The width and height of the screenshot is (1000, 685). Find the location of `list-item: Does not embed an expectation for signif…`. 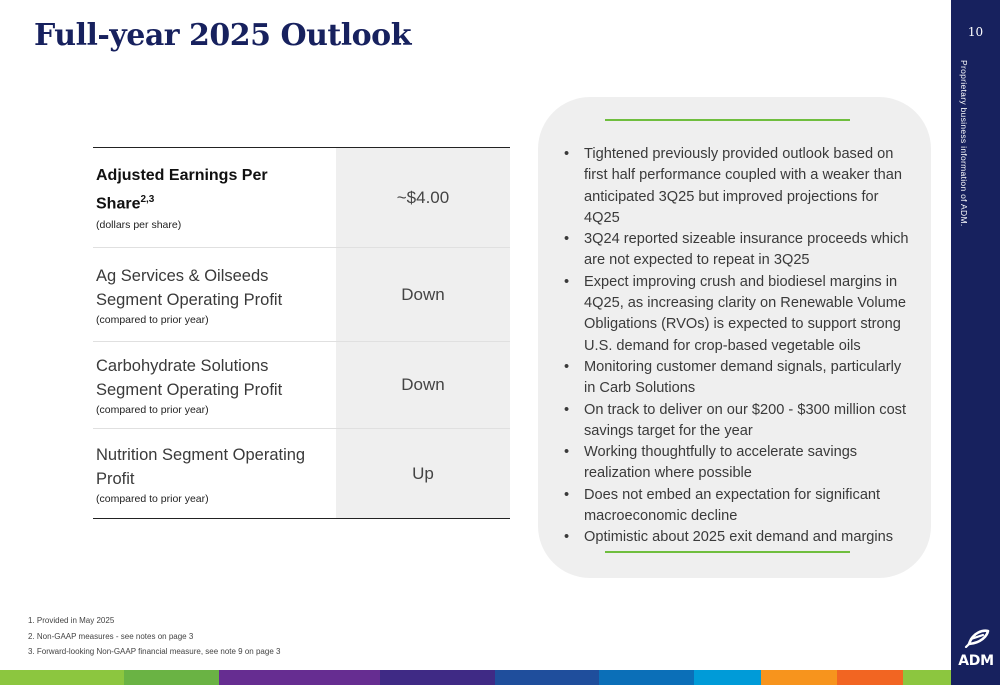

list-item: Does not embed an expectation for signif… is located at coordinates (737, 506).